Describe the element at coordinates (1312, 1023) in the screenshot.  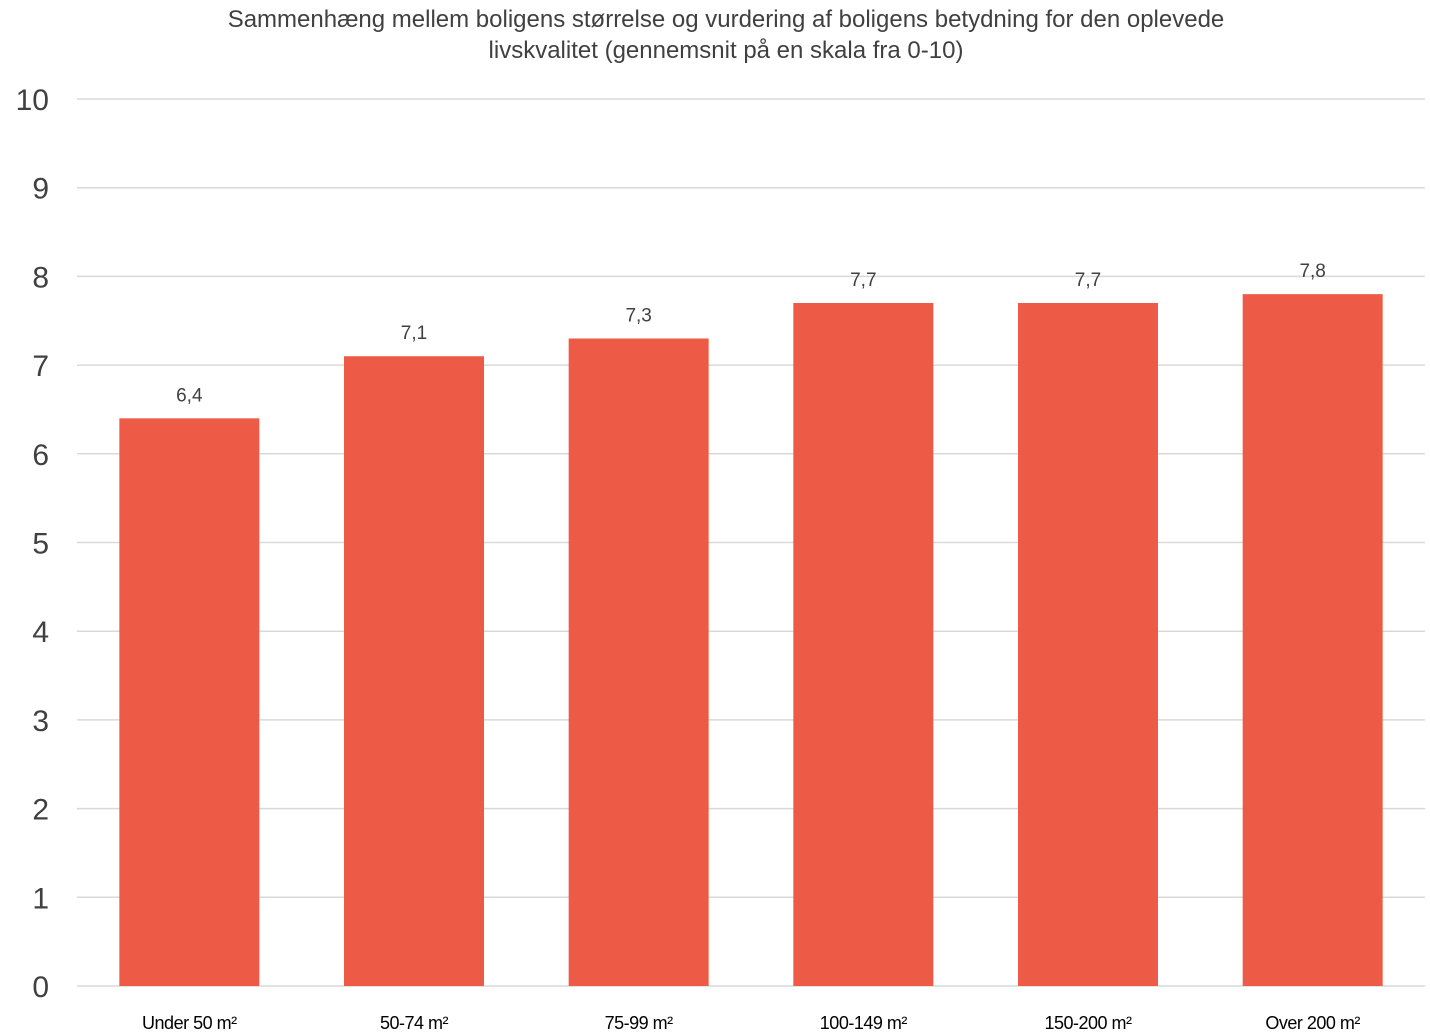
I see `x-tick-label: Over 200 m²` at that location.